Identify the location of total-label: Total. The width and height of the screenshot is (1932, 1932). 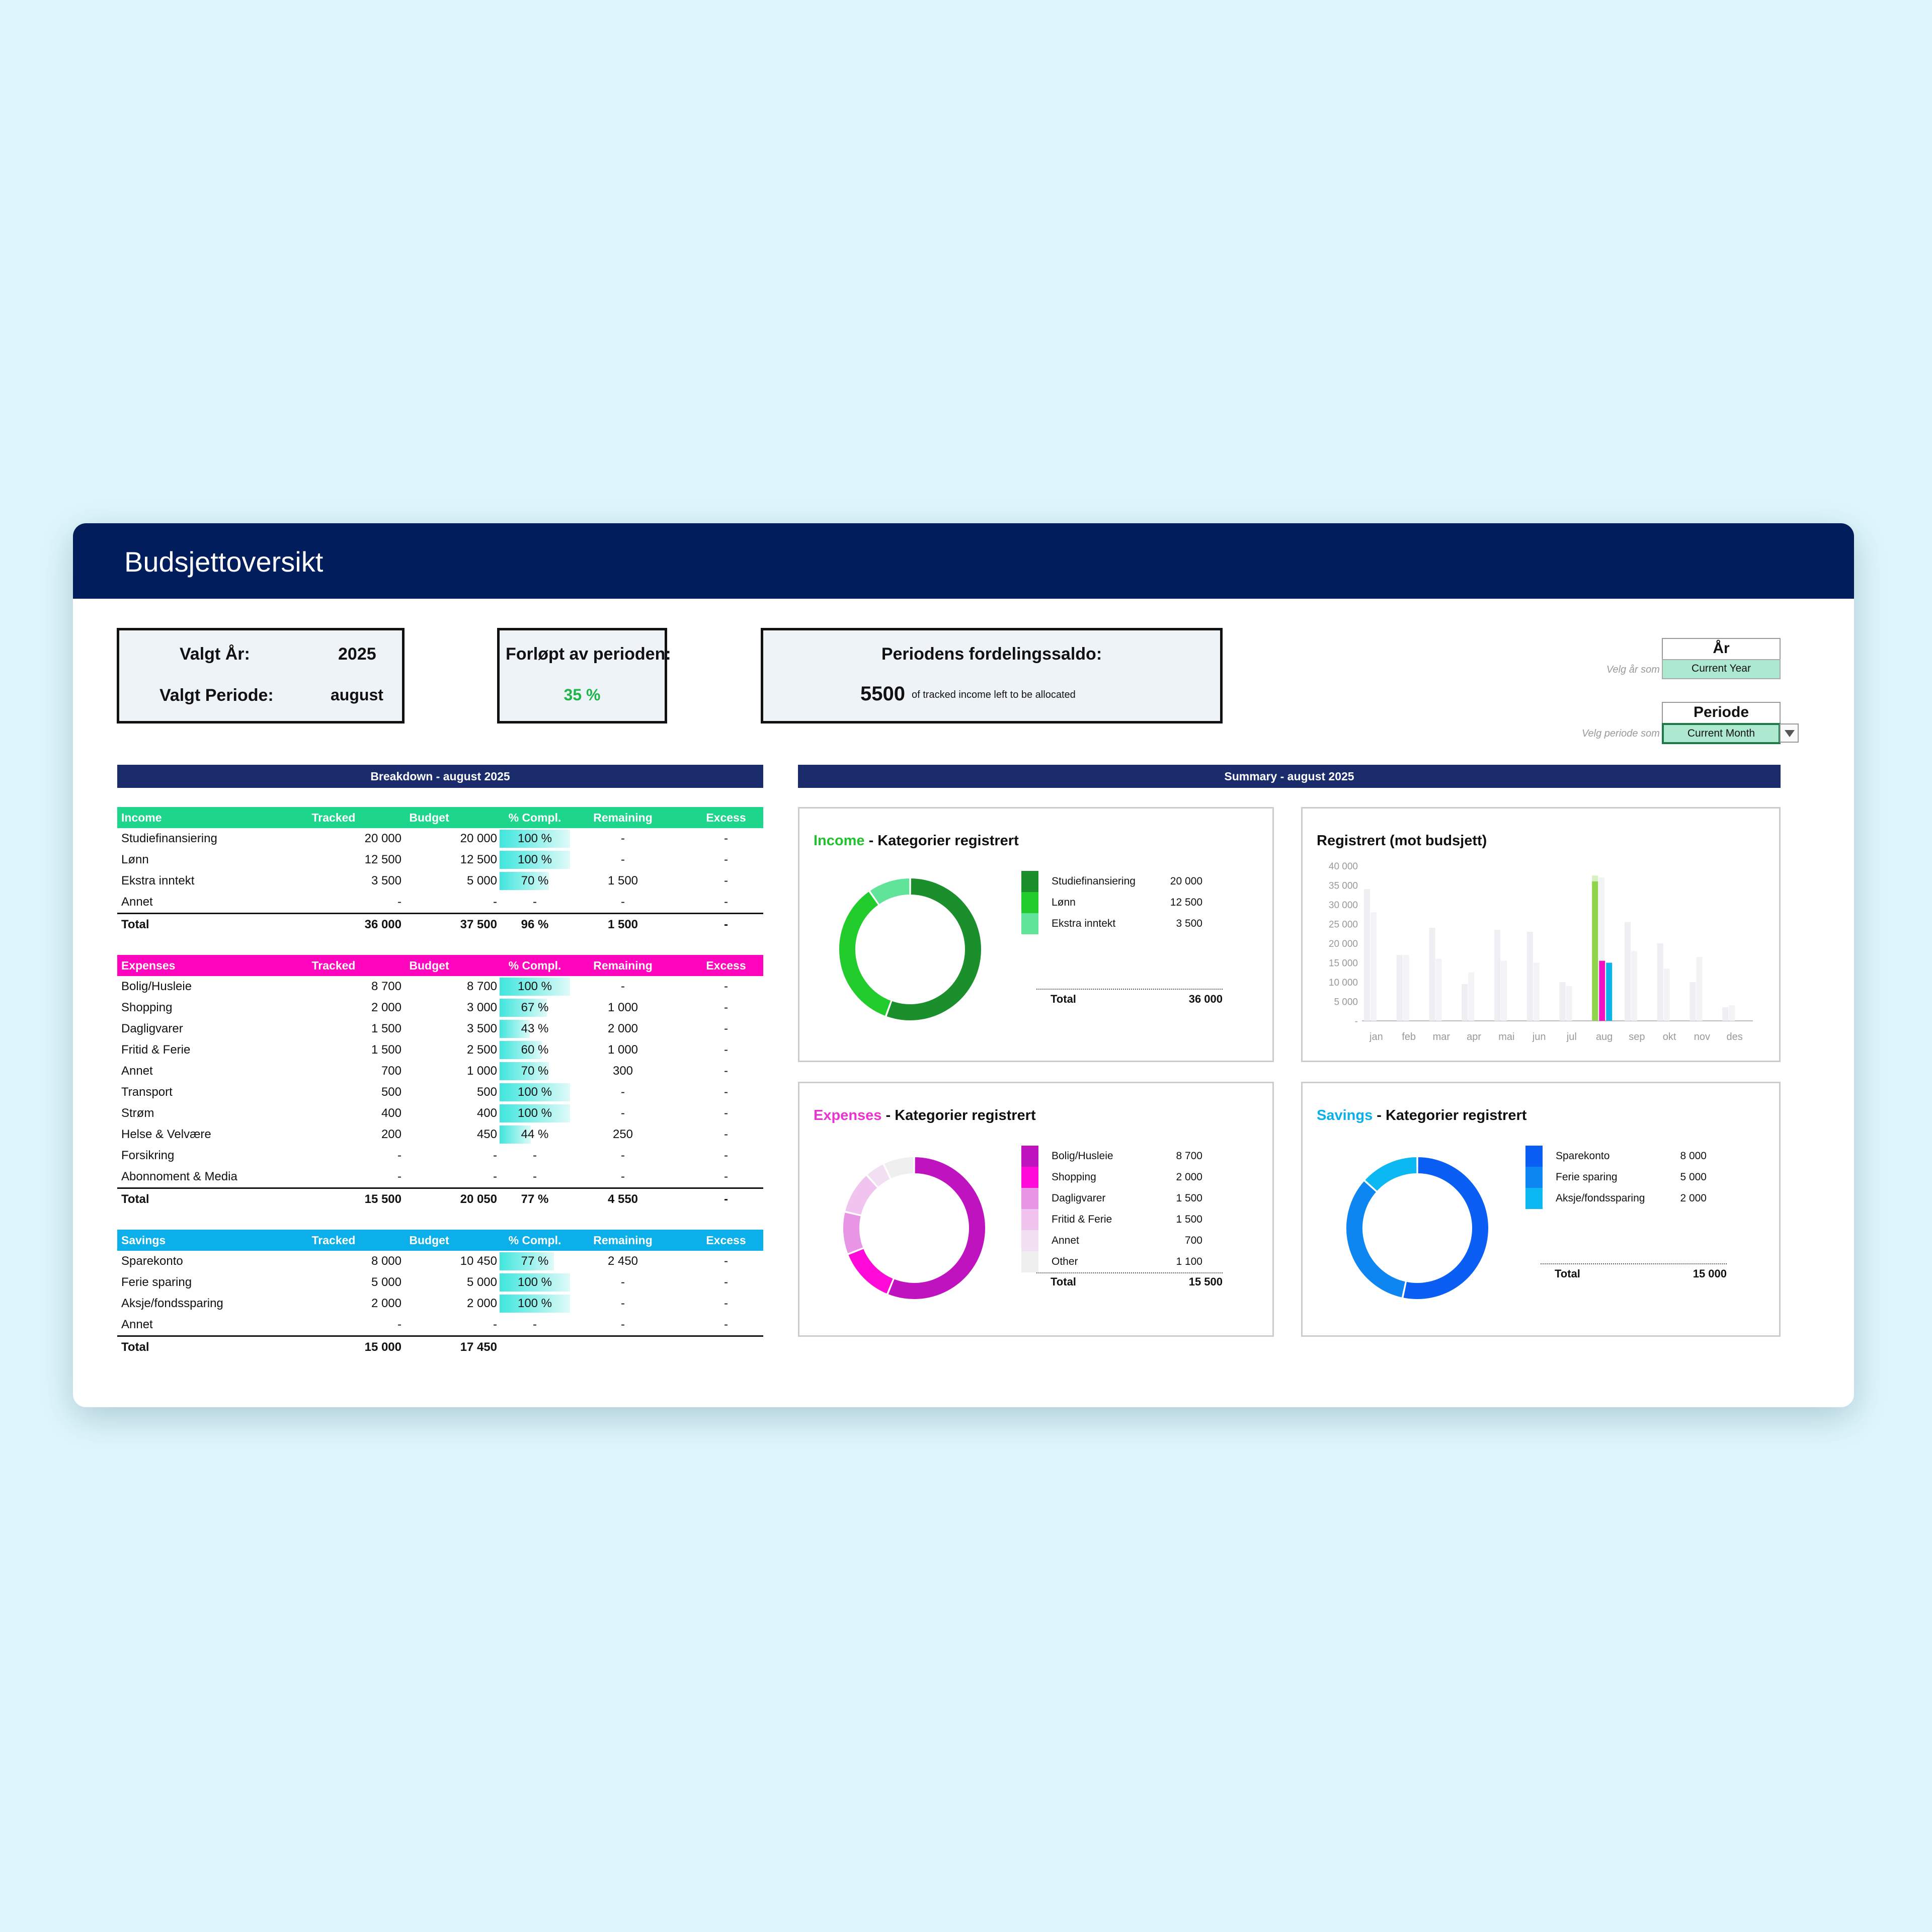
(135, 1199).